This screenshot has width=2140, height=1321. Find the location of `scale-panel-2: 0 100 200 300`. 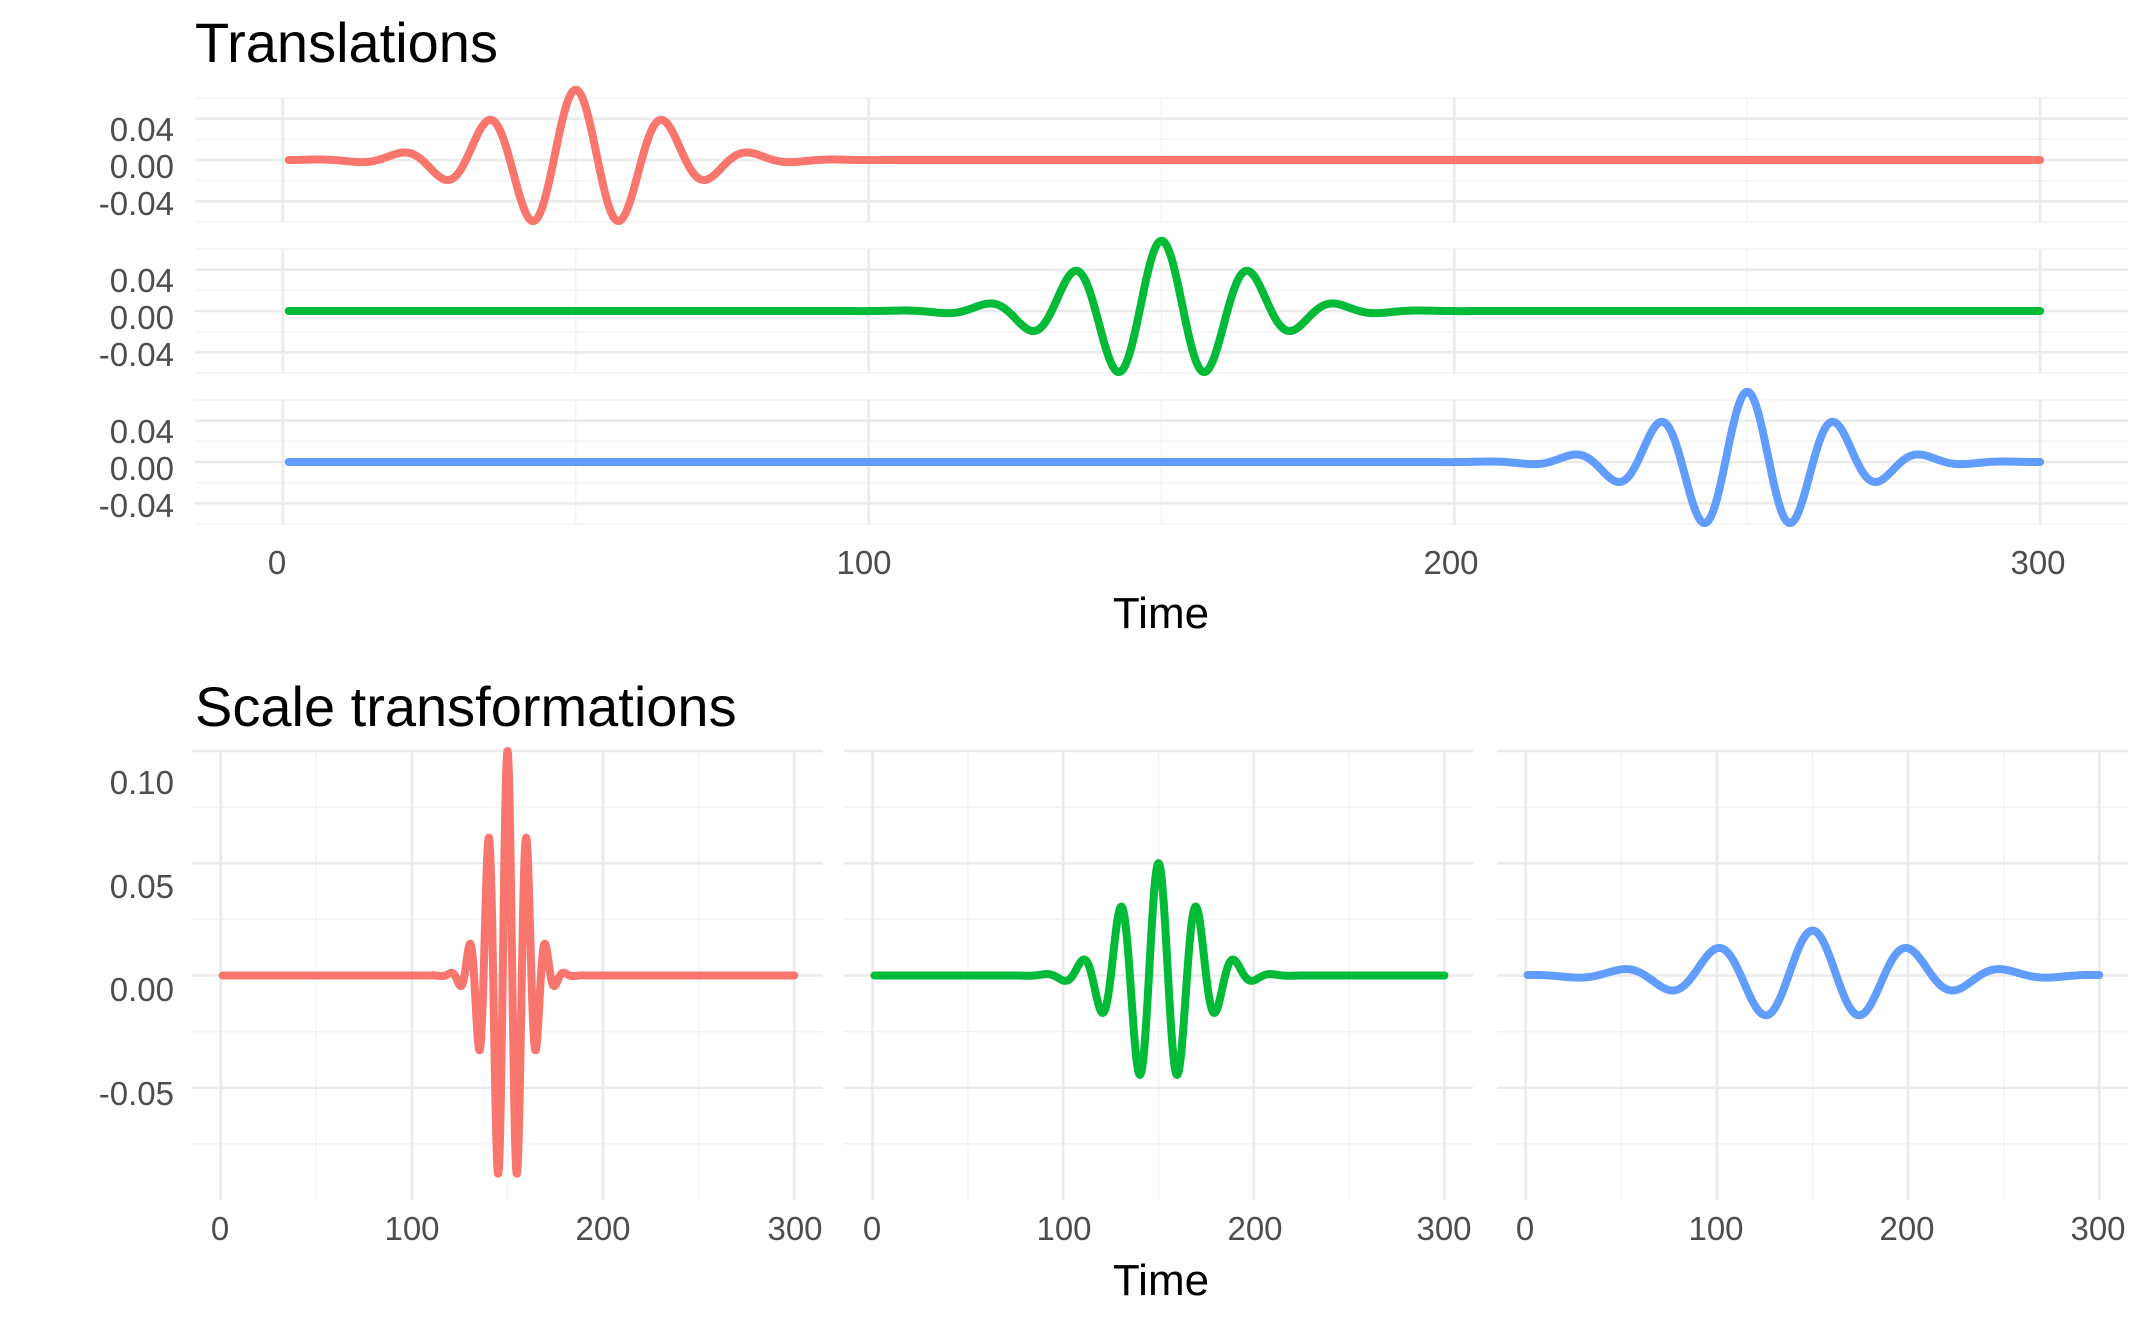

scale-panel-2: 0 100 200 300 is located at coordinates (1158, 998).